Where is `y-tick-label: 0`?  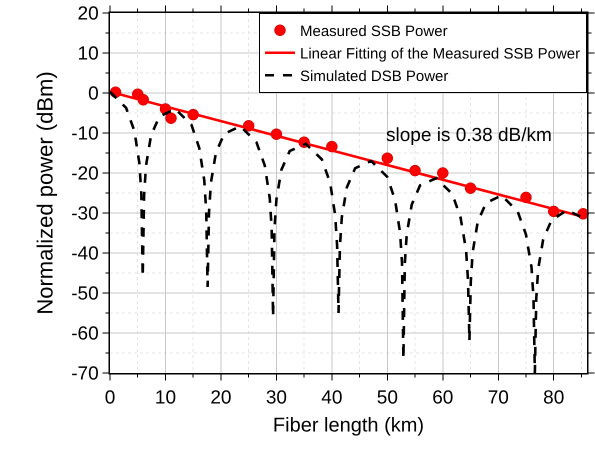 y-tick-label: 0 is located at coordinates (93, 94).